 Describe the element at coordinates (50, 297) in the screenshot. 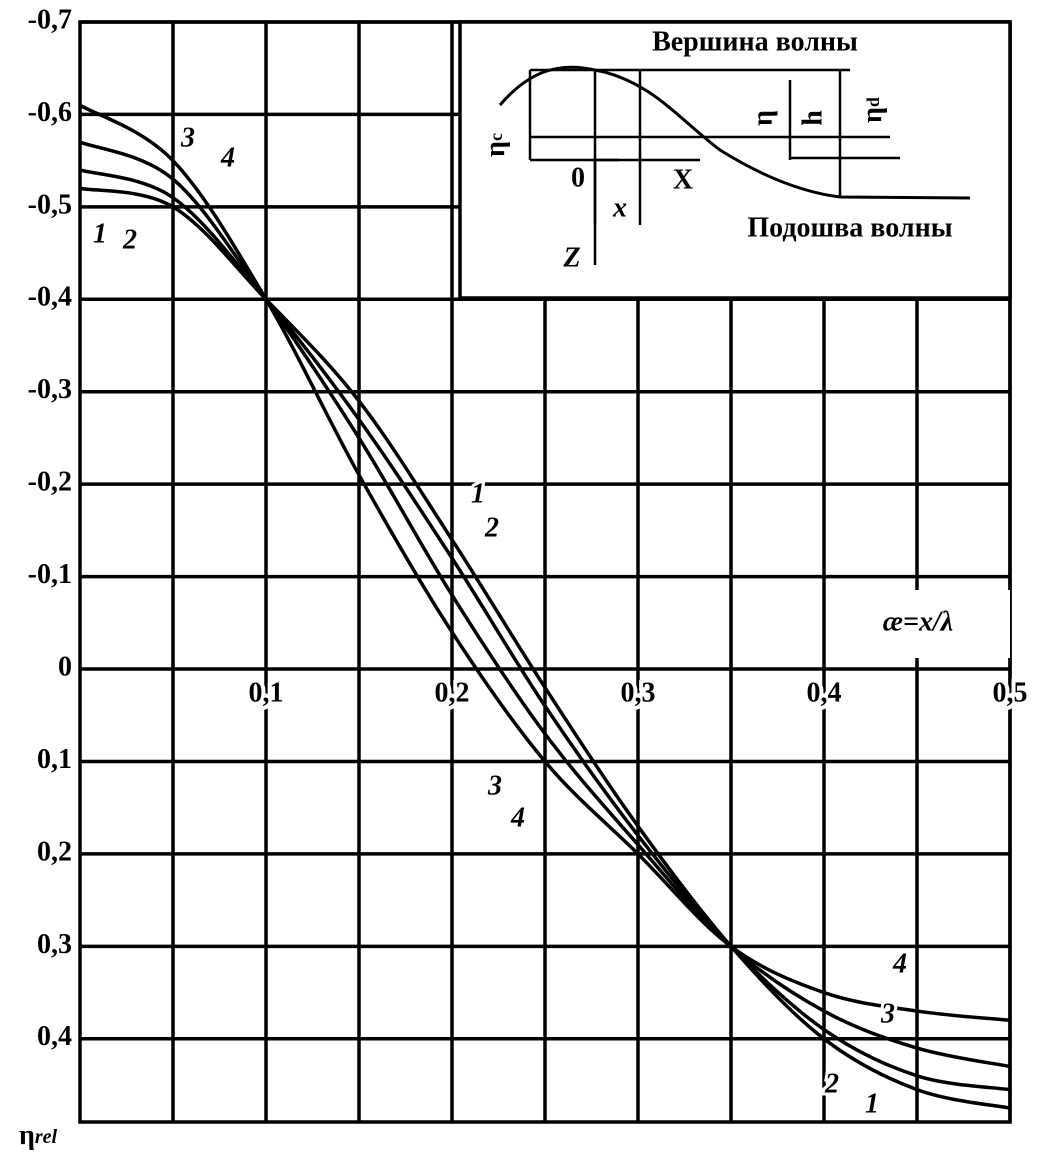

I see `y-tick-label: -0,4` at that location.